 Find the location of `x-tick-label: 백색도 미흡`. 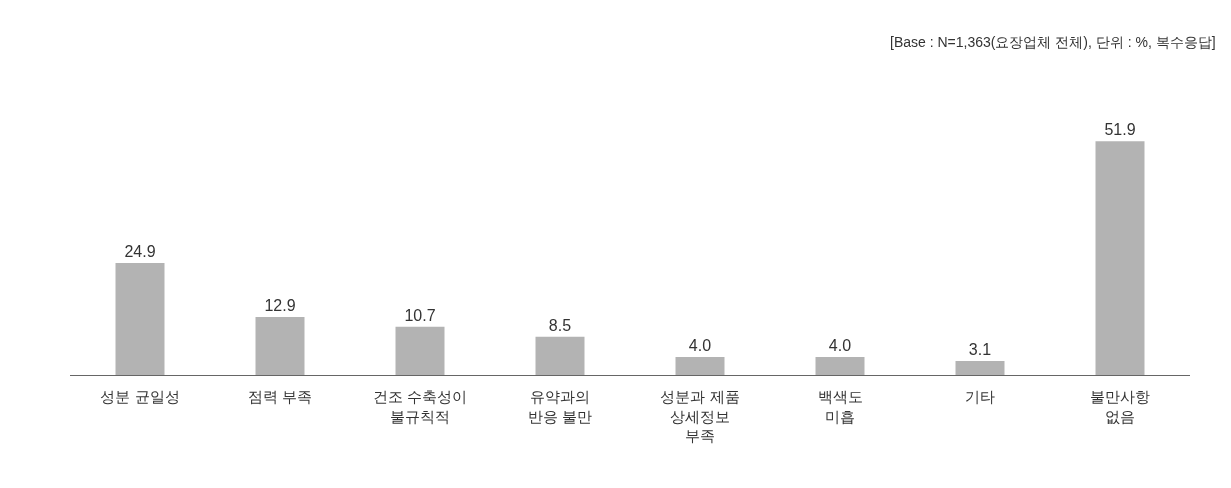

x-tick-label: 백색도 미흡 is located at coordinates (840, 406).